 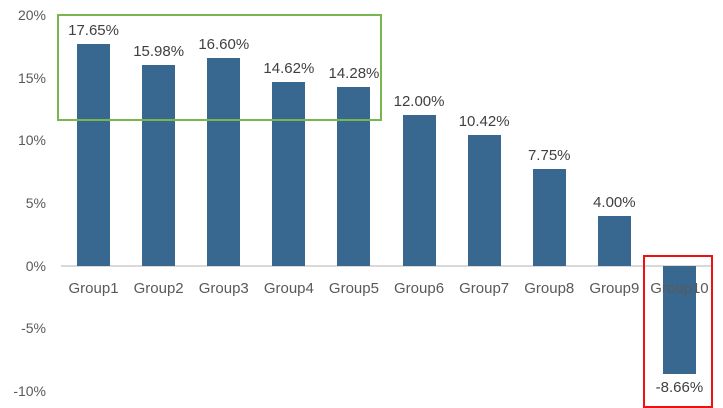 I want to click on y-axis-tick-label: 0%, so click(x=35, y=265).